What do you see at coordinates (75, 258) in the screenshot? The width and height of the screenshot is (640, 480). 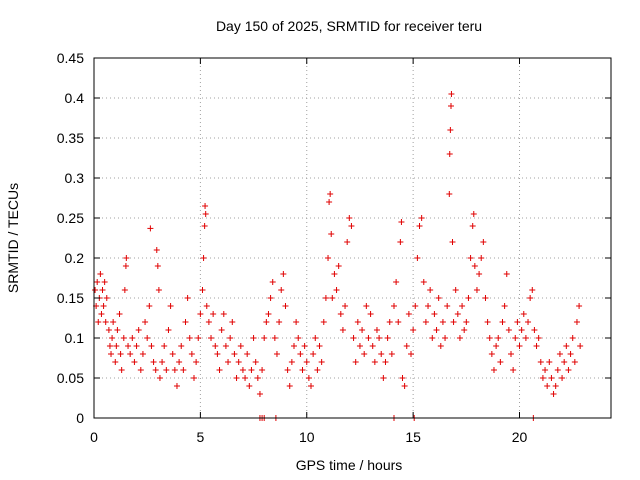 I see `y-tick-label: 0.2` at bounding box center [75, 258].